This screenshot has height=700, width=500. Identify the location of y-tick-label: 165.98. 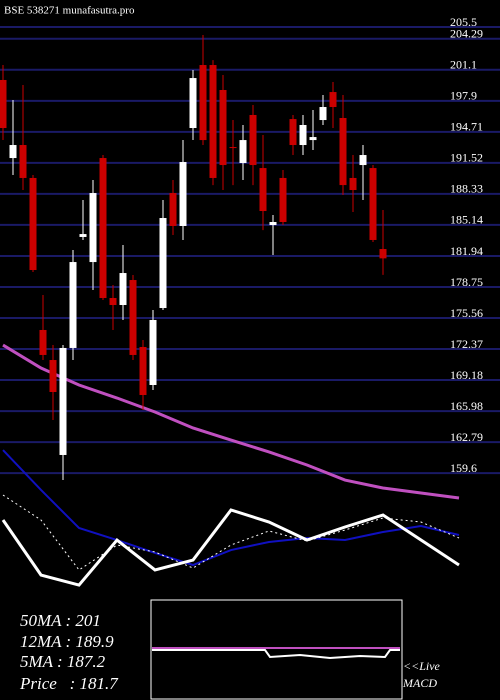
(466, 406).